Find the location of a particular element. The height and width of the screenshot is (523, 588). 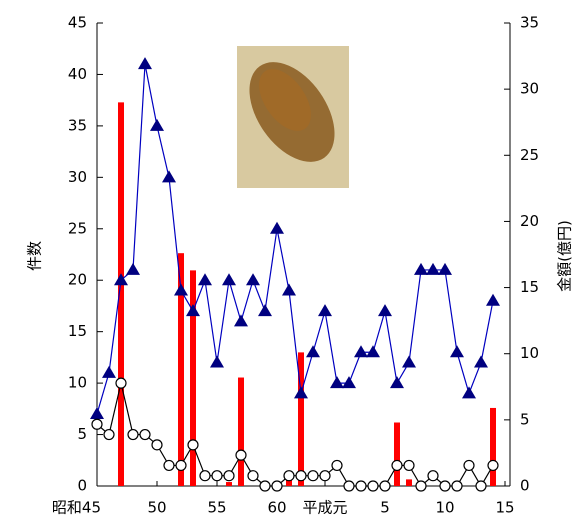

y2-tick-label: 0 is located at coordinates (525, 486).